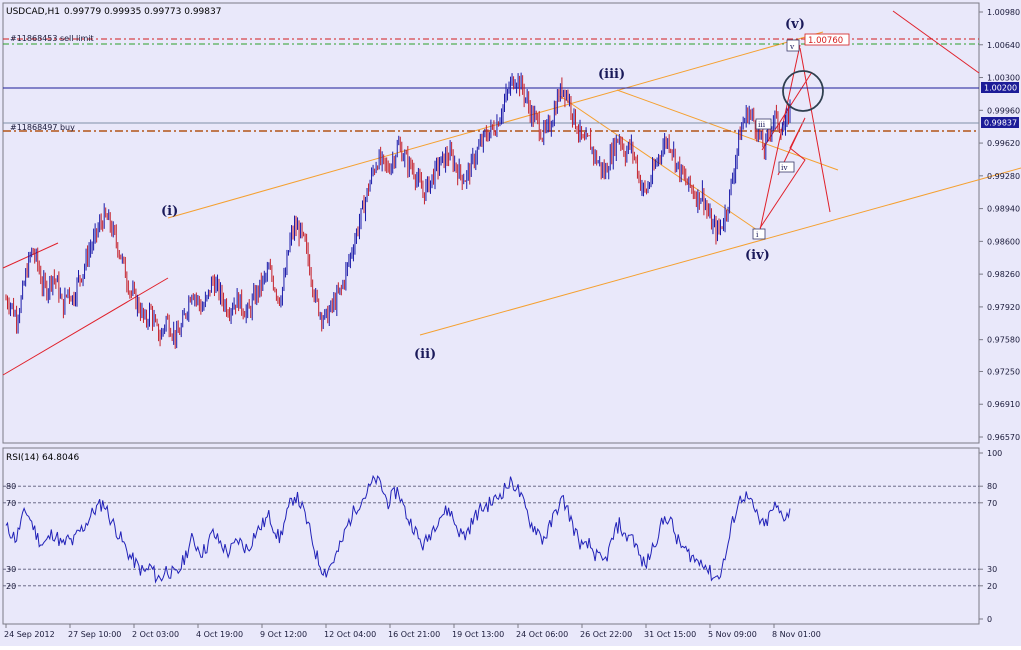  I want to click on current-price-tag: 0.99837, so click(1000, 123).